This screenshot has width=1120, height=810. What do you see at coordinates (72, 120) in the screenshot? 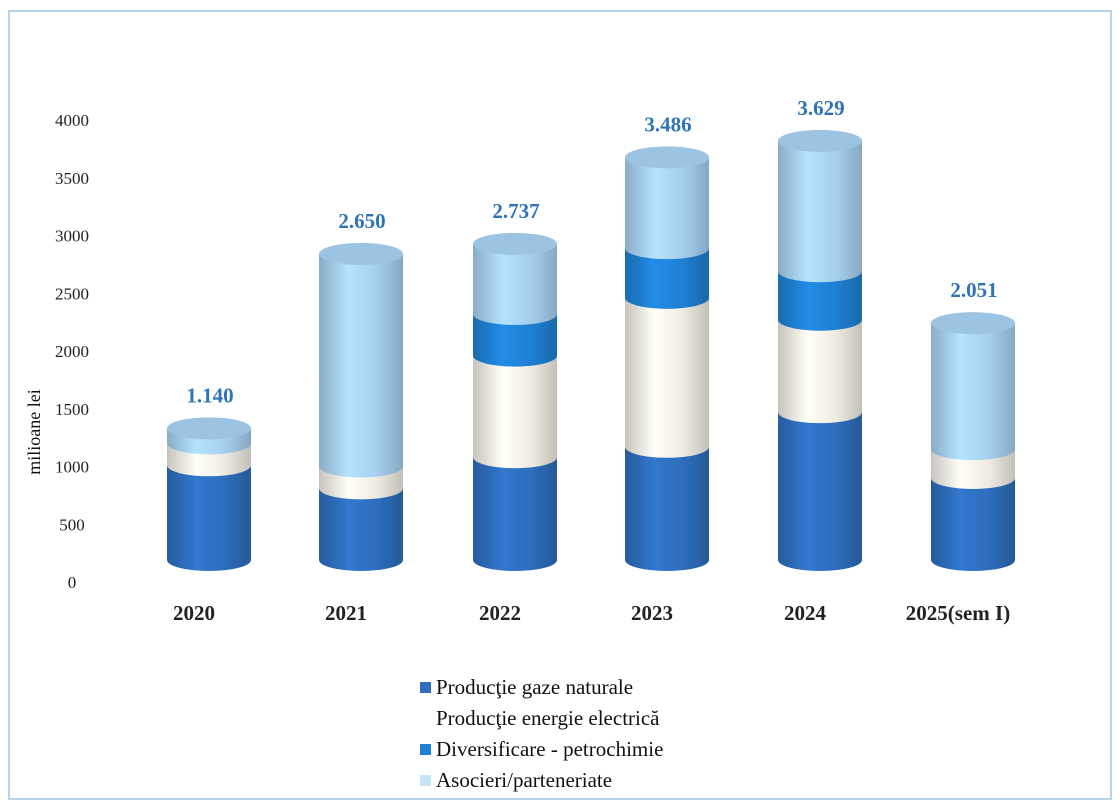
I see `y-tick-label: 4000` at bounding box center [72, 120].